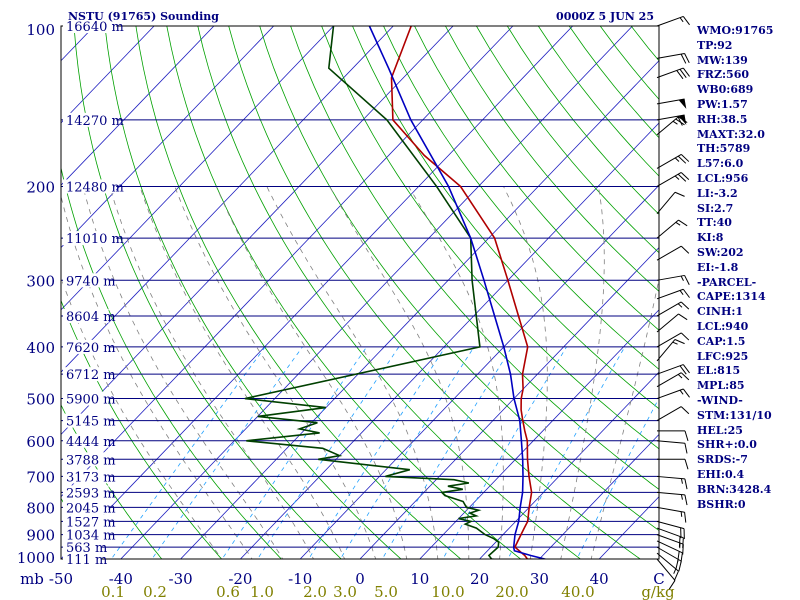 The image size is (800, 600). What do you see at coordinates (91, 317) in the screenshot?
I see `height-label: 8604 m` at bounding box center [91, 317].